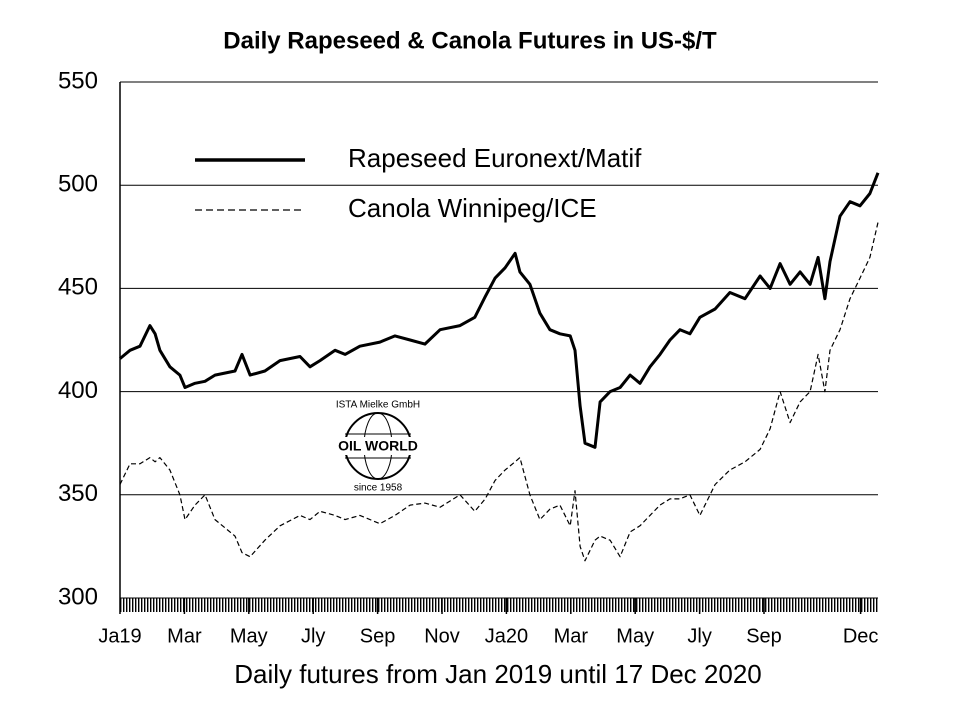  Describe the element at coordinates (495, 158) in the screenshot. I see `legend-label: Rapeseed Euronext/Matif` at that location.